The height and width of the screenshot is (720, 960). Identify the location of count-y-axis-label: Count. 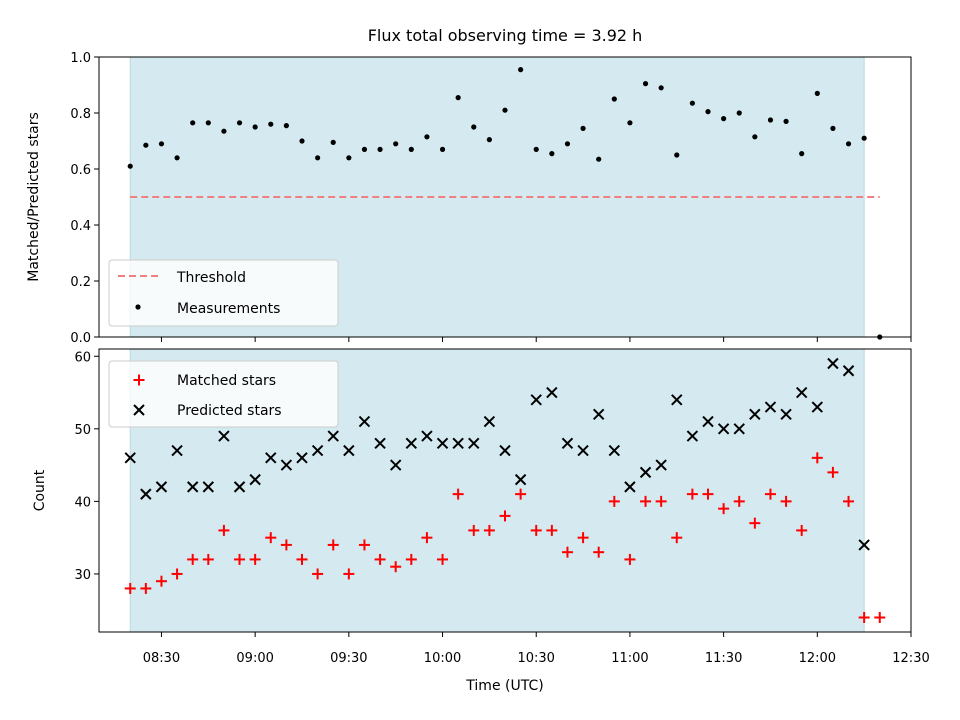
(40, 490).